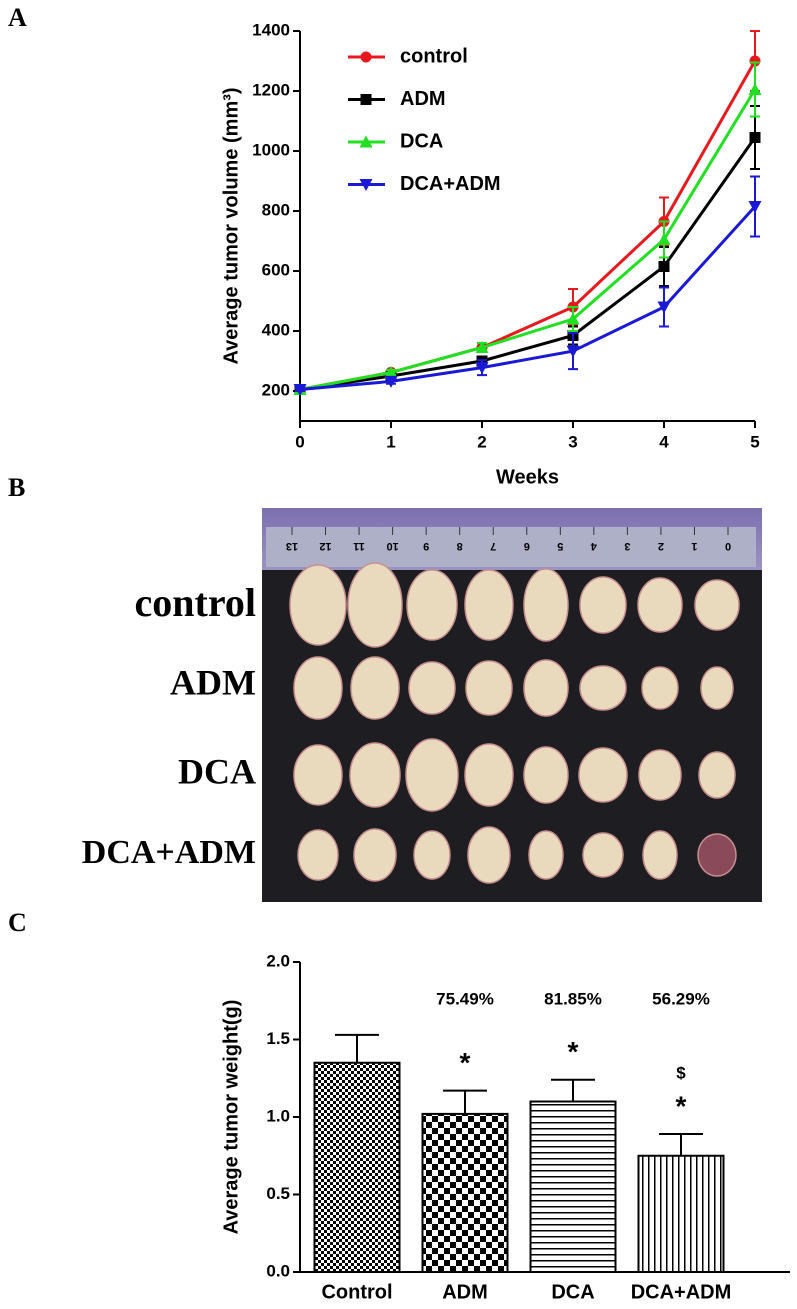  I want to click on y-axis-title: Average tumor volume (mm³), so click(231, 225).